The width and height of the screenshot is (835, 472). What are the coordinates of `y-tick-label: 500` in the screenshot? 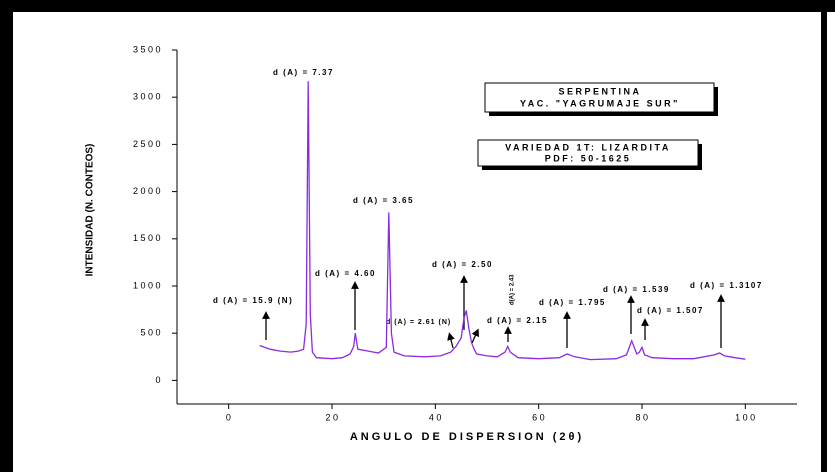 It's located at (151, 333).